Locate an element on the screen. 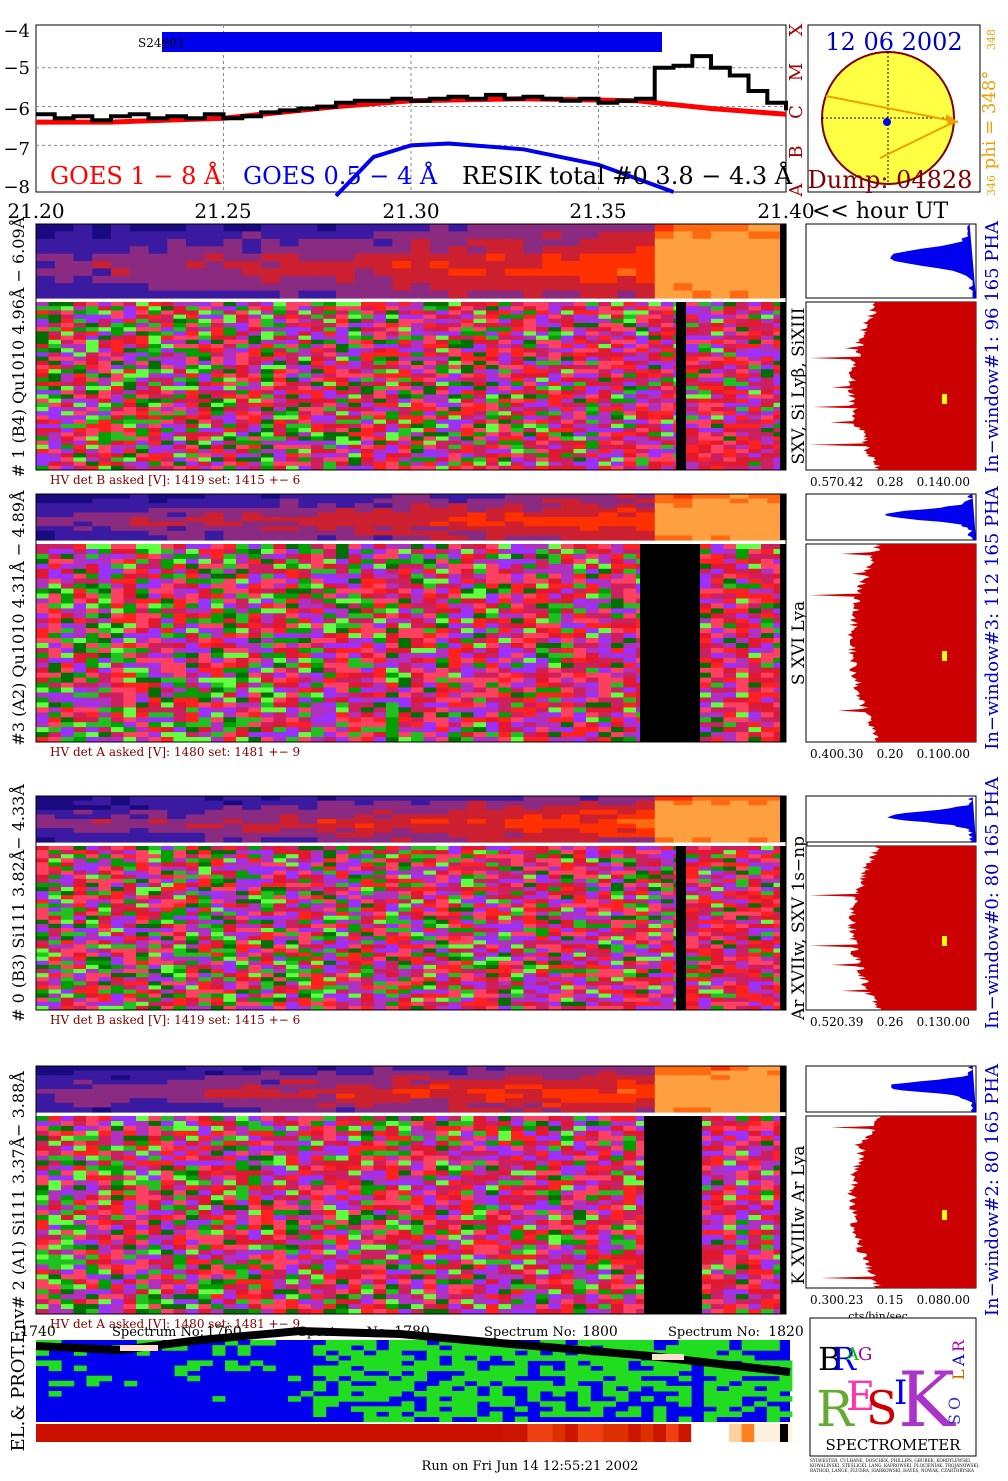 This screenshot has height=1481, width=1008. phi-scale-low: 346 is located at coordinates (991, 185).